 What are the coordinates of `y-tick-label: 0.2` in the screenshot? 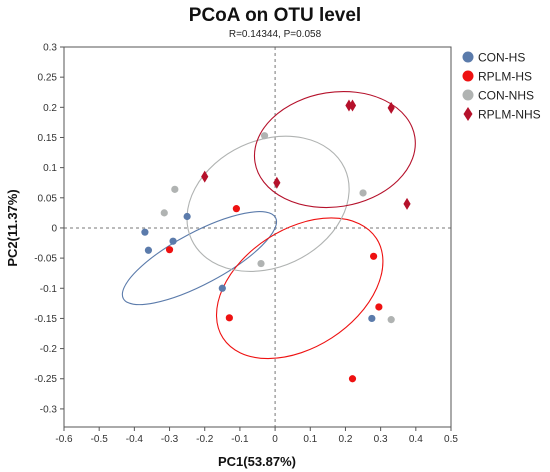 It's located at (50, 108).